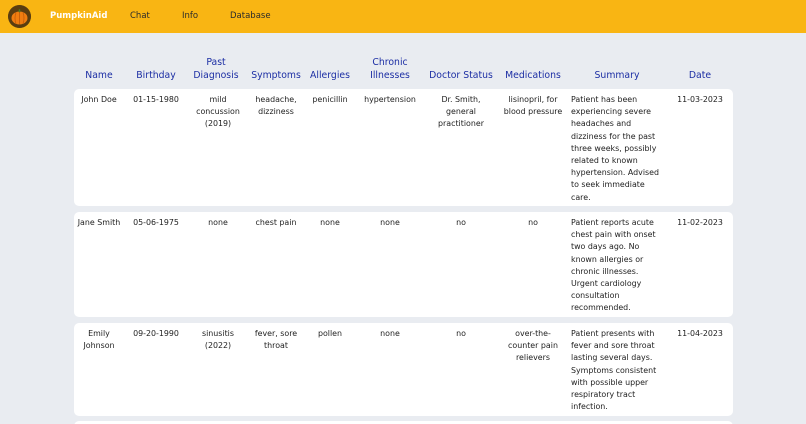 This screenshot has width=806, height=424. Describe the element at coordinates (156, 222) in the screenshot. I see `cell-birthday: 05-06-1975` at that location.